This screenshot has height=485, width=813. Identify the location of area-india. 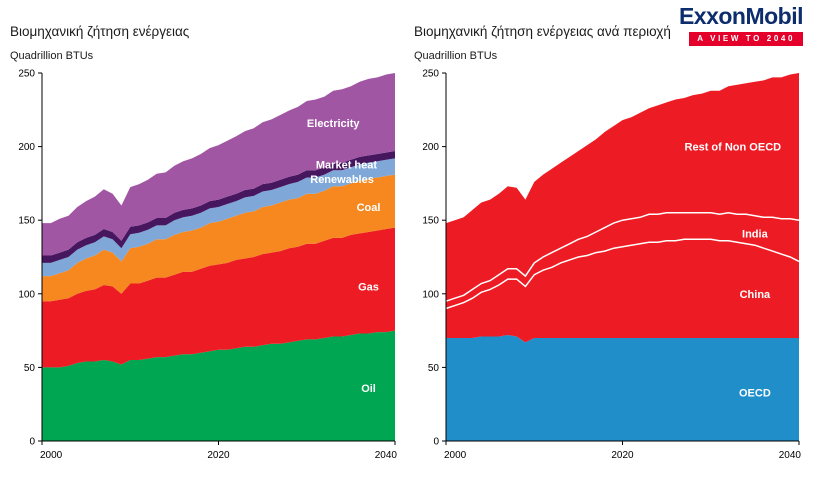
(622, 260).